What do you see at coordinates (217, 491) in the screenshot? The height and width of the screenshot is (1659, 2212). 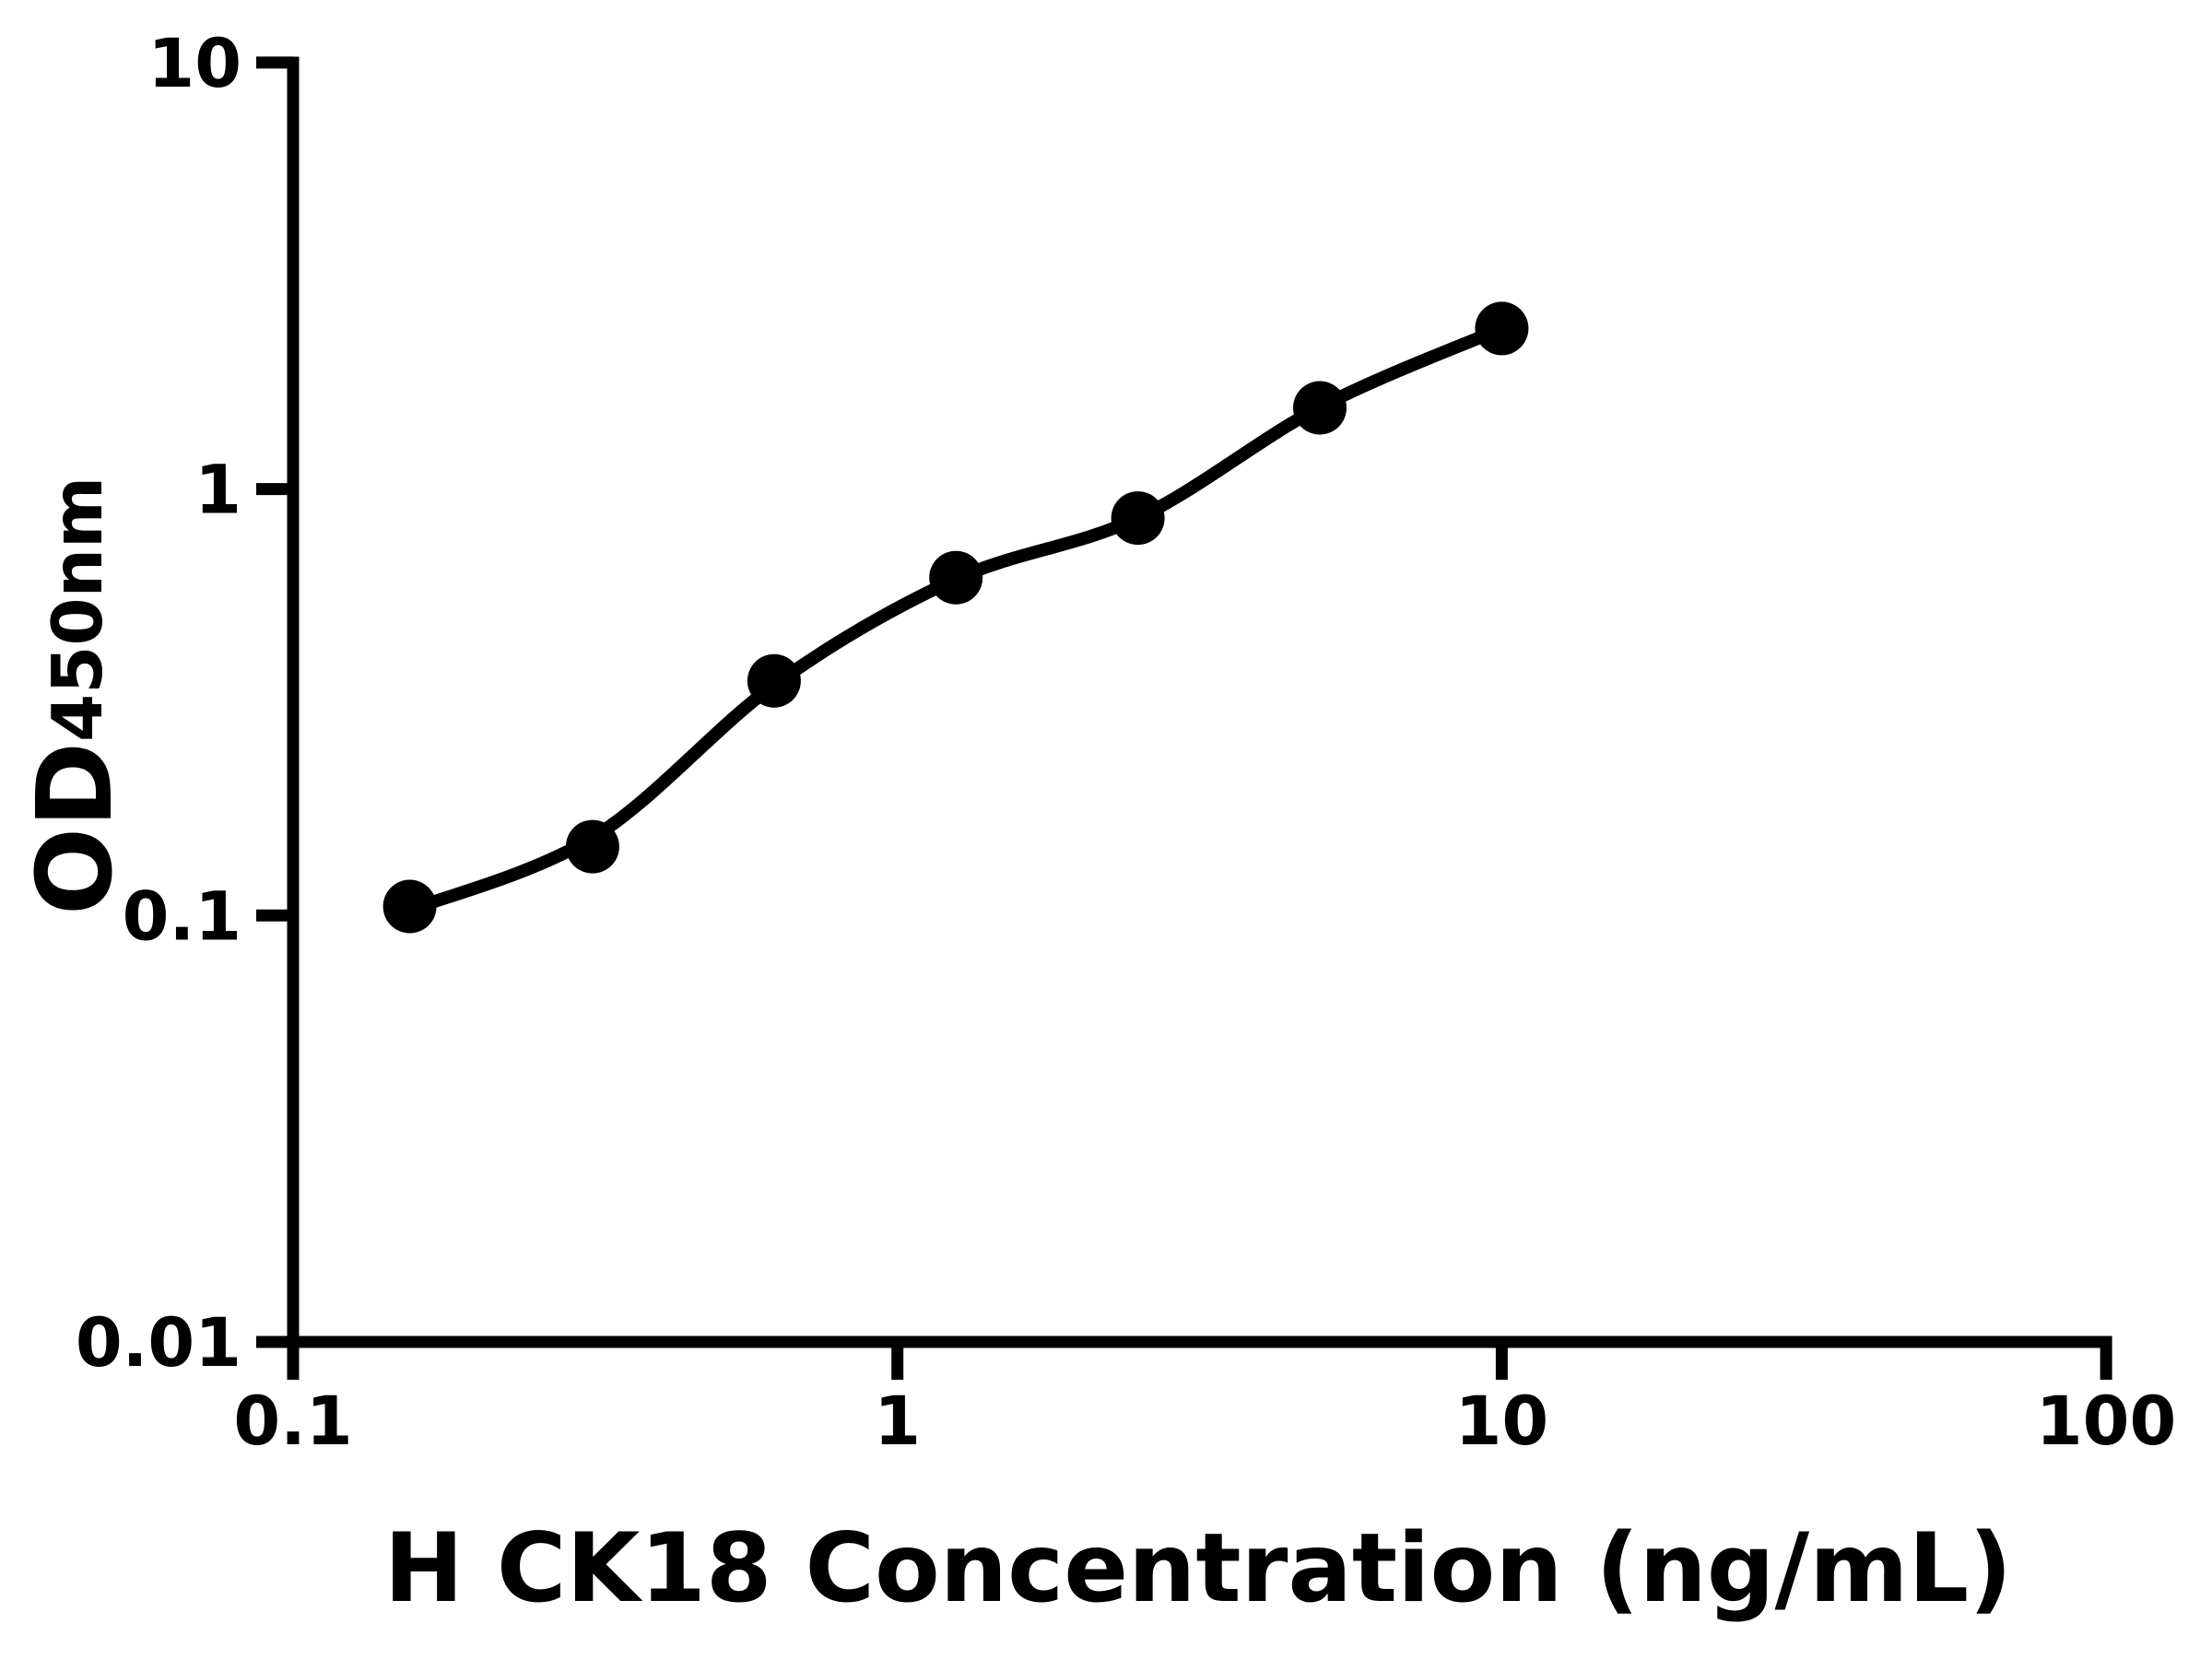 I see `y-tick-label: 1` at bounding box center [217, 491].